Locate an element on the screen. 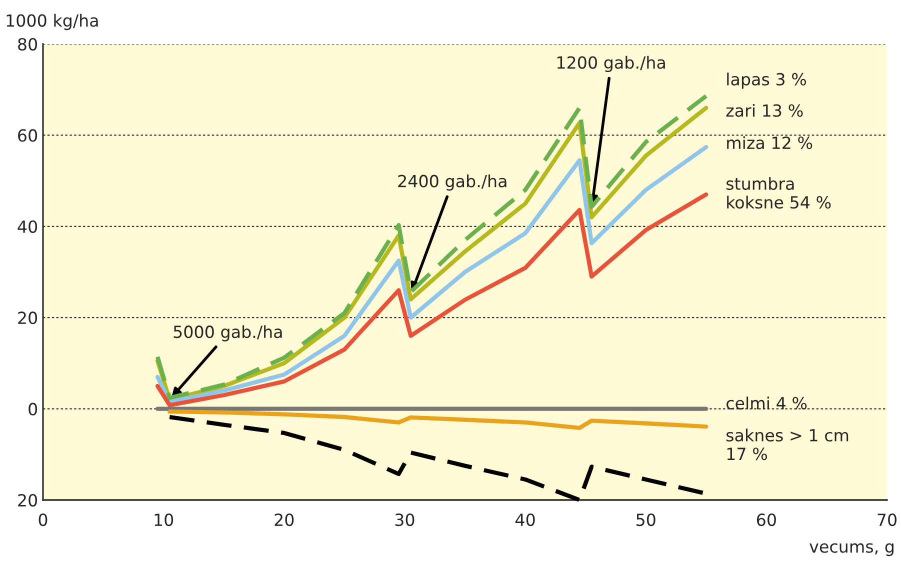 The image size is (901, 565). y-tick-label: 80 is located at coordinates (28, 44).